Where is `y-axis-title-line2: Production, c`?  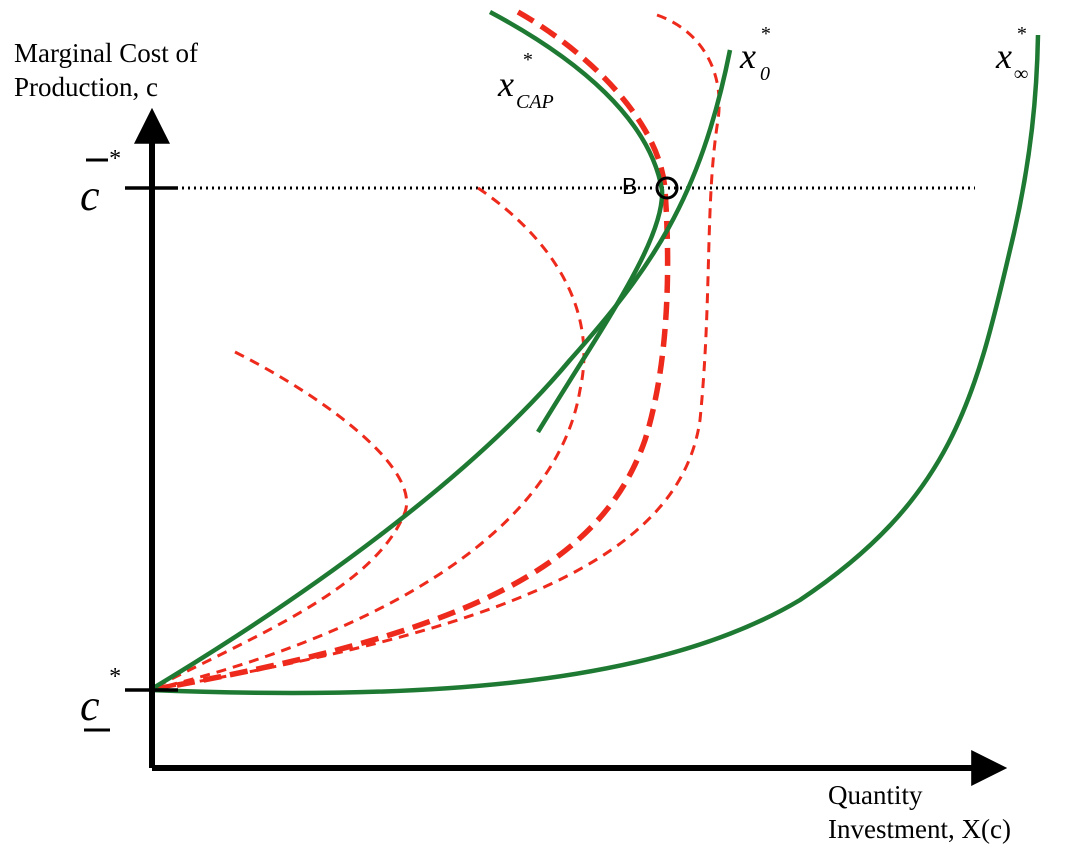 y-axis-title-line2: Production, c is located at coordinates (86, 87).